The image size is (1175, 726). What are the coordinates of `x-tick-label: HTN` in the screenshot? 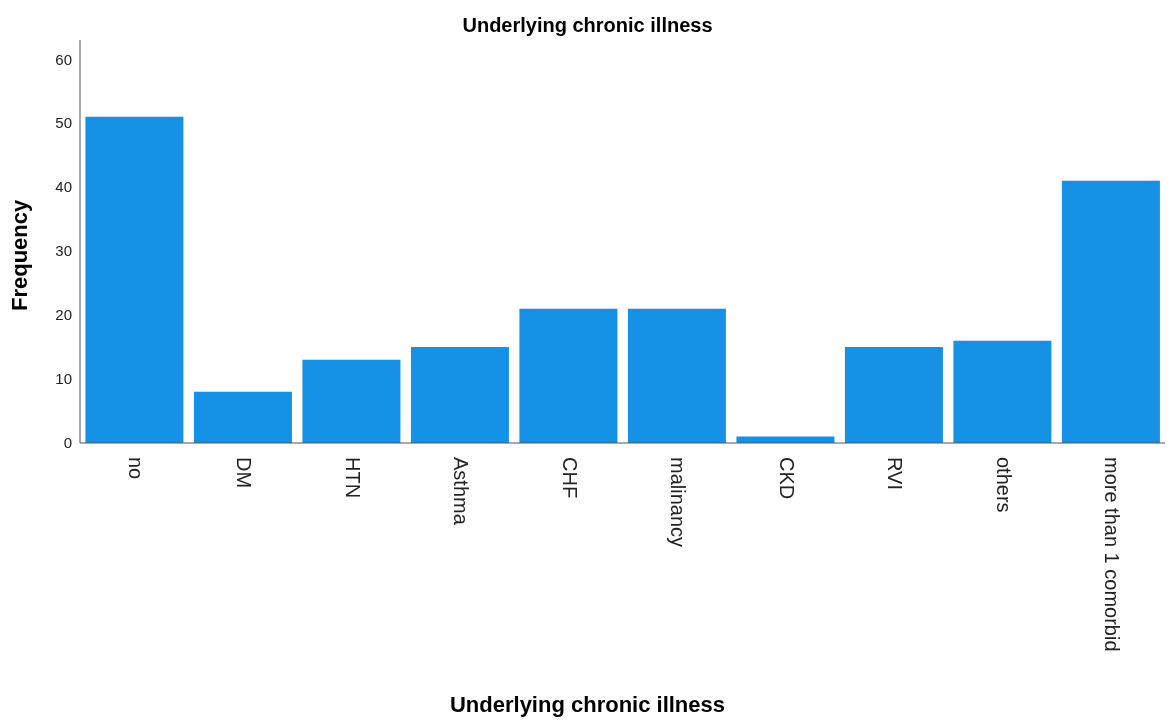 It's located at (352, 478).